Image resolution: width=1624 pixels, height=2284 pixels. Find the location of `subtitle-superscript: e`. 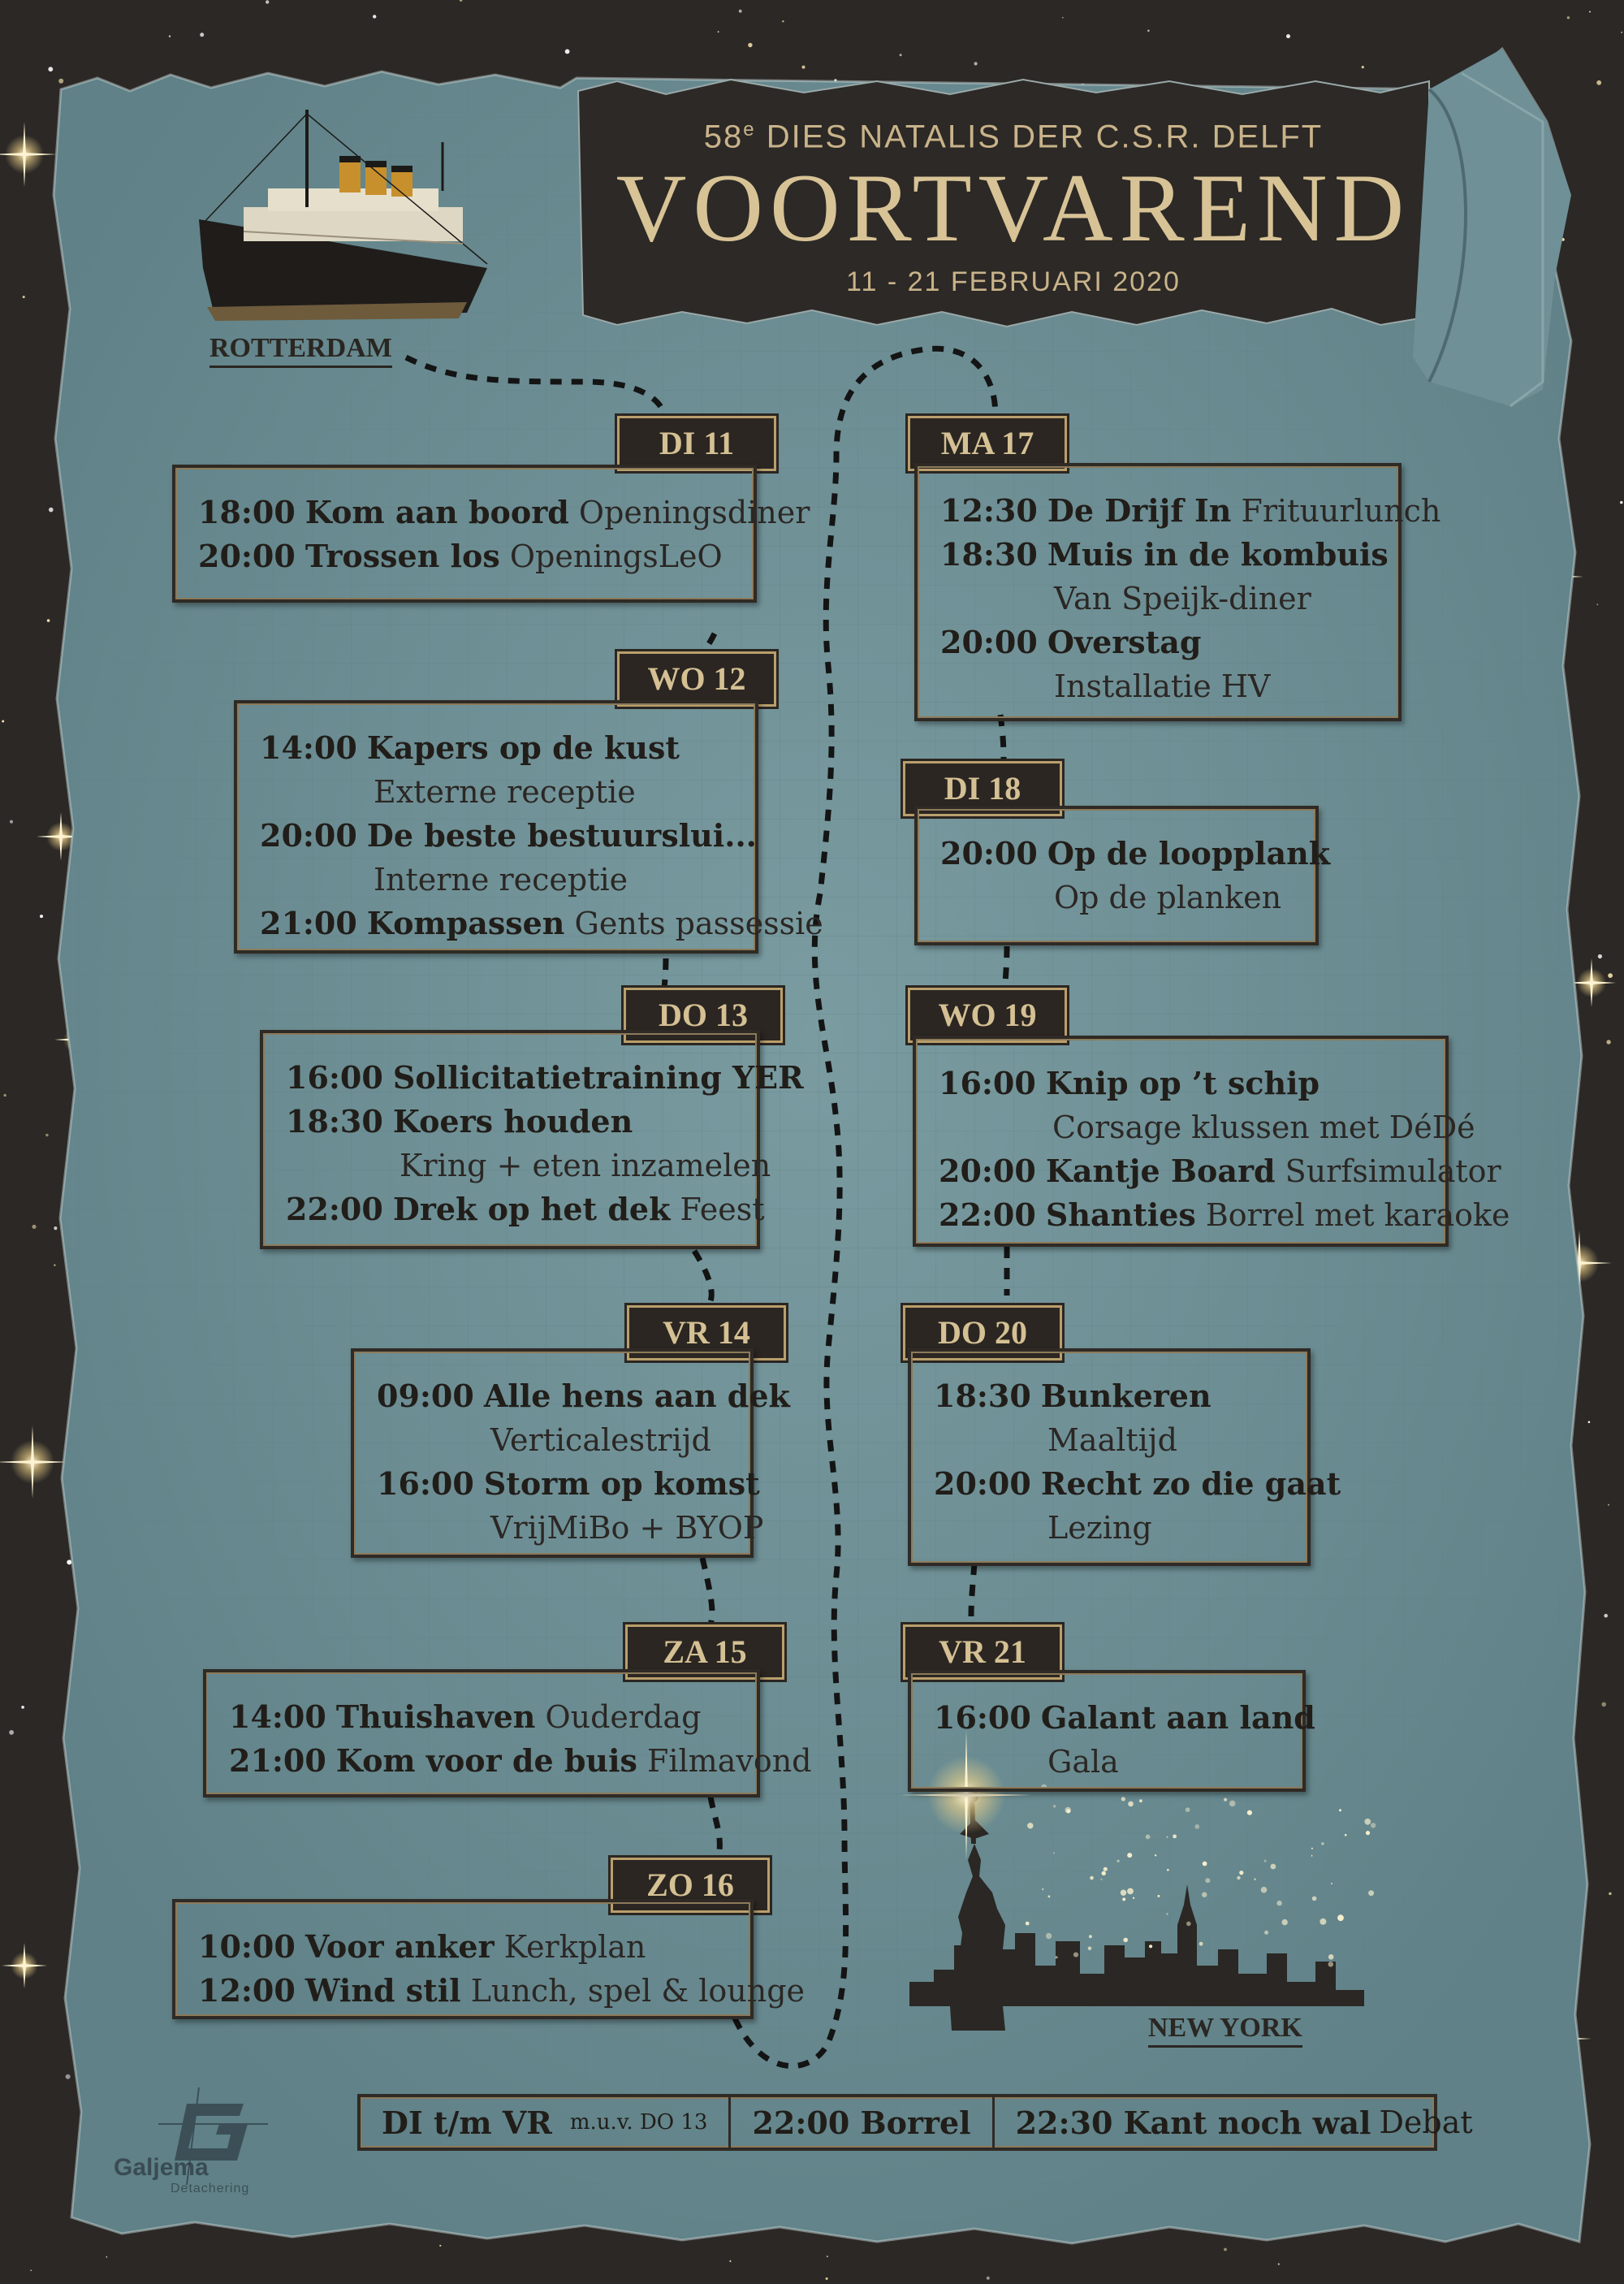

subtitle-superscript: e is located at coordinates (750, 130).